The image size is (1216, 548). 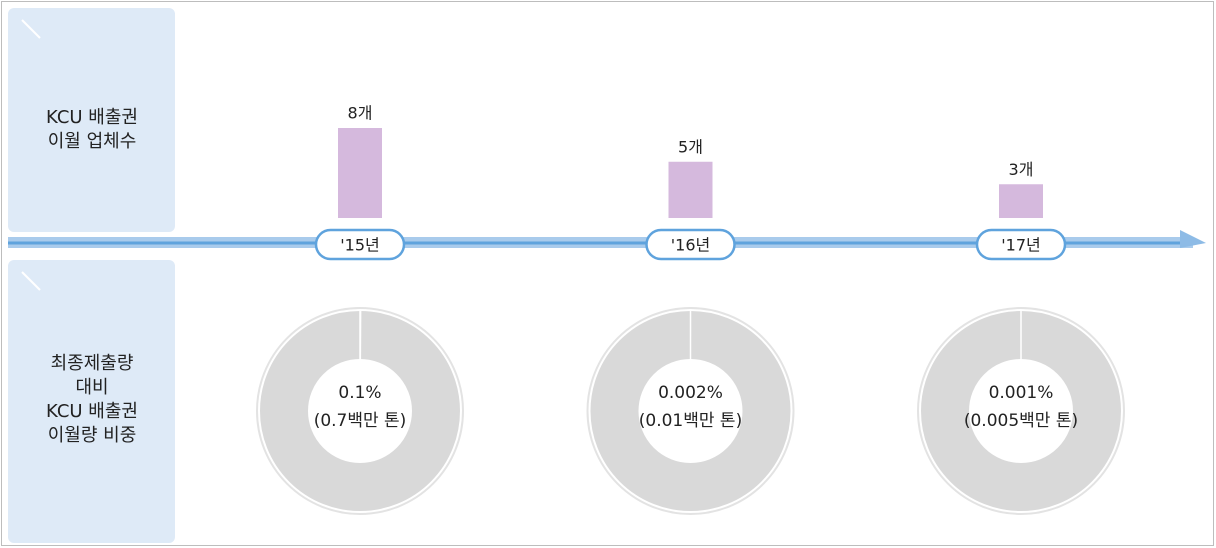 What do you see at coordinates (359, 393) in the screenshot?
I see `percent-label: 0.1%` at bounding box center [359, 393].